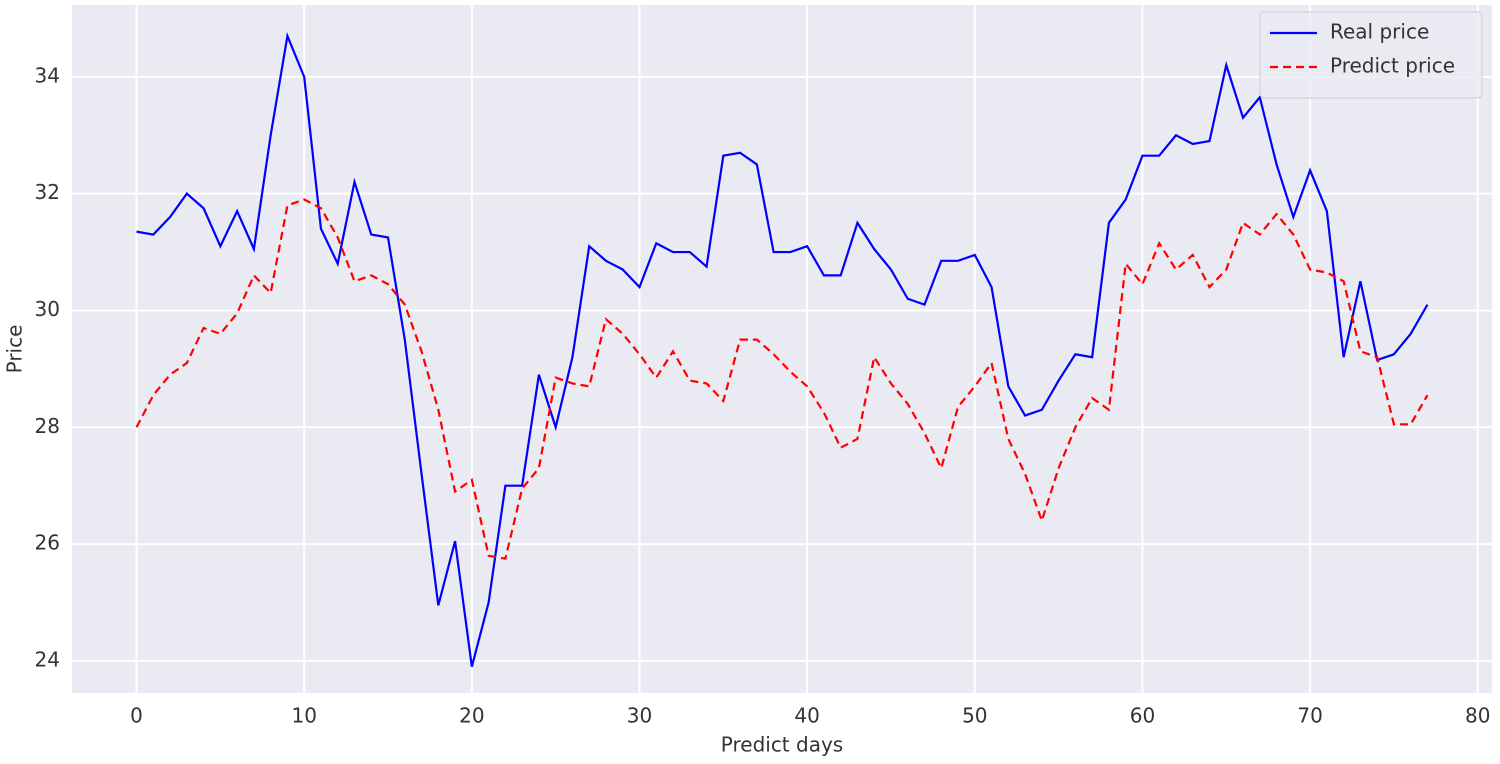 The width and height of the screenshot is (1500, 764). I want to click on x-tick-label: 20, so click(471, 716).